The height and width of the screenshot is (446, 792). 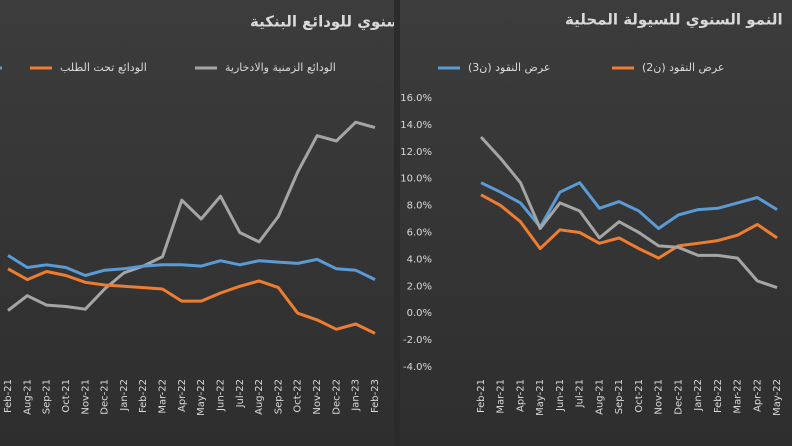 What do you see at coordinates (259, 397) in the screenshot?
I see `x-tick-label: Aug-22` at bounding box center [259, 397].